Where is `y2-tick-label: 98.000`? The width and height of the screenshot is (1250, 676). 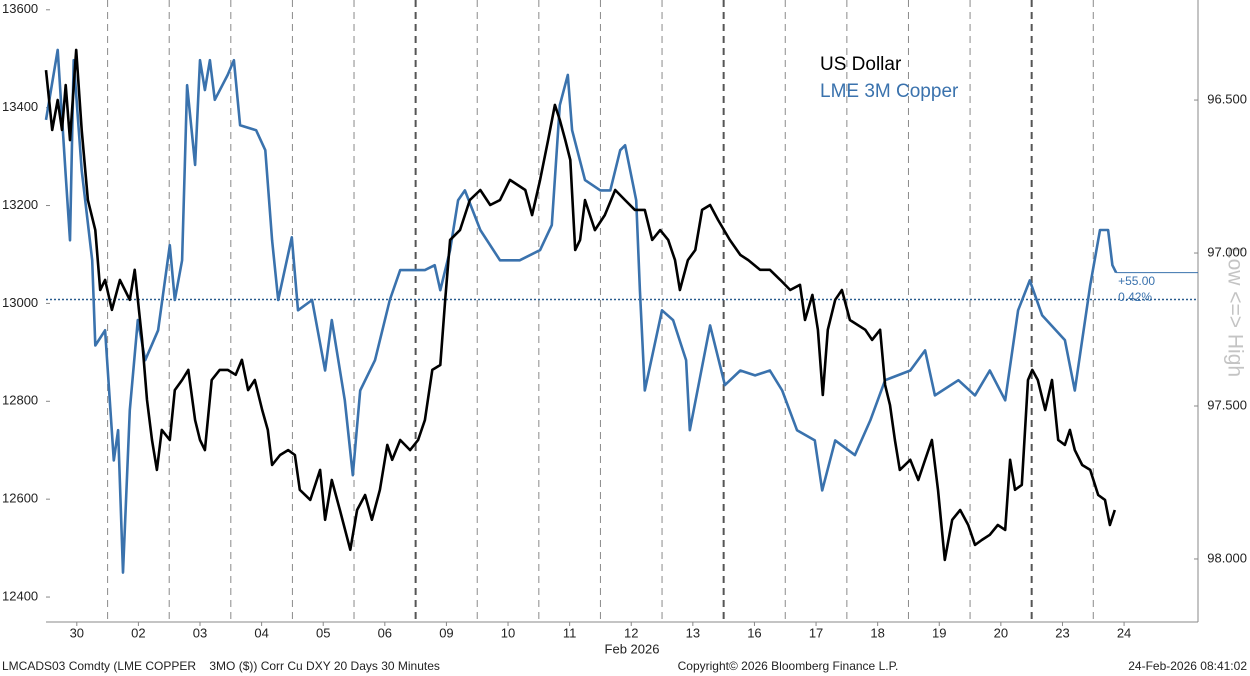 y2-tick-label: 98.000 is located at coordinates (1227, 557).